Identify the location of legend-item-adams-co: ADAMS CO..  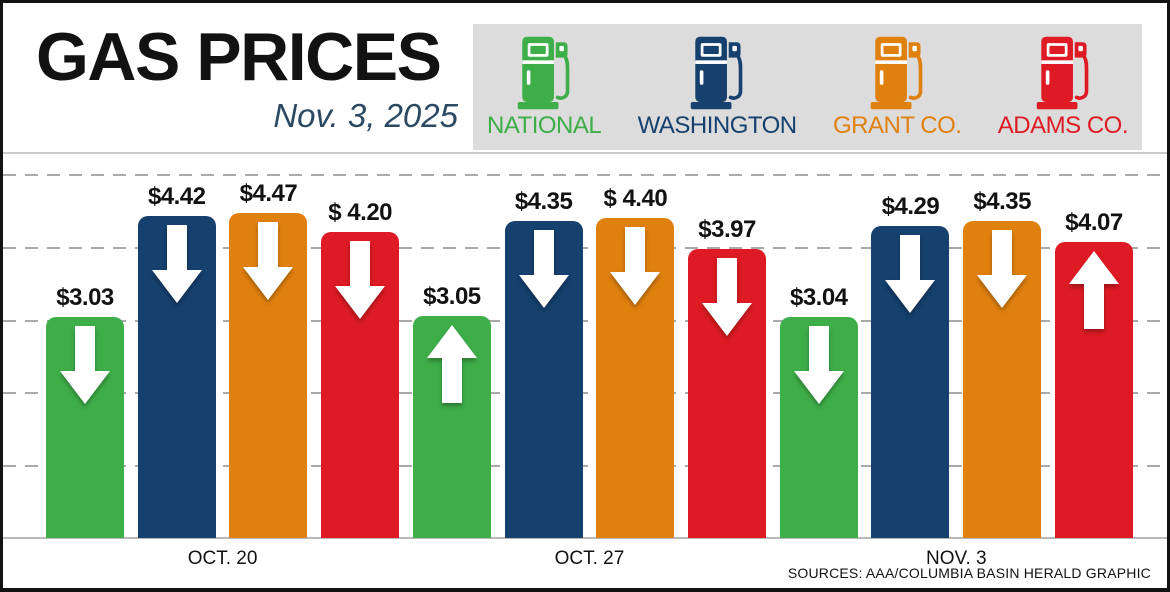
(1063, 87).